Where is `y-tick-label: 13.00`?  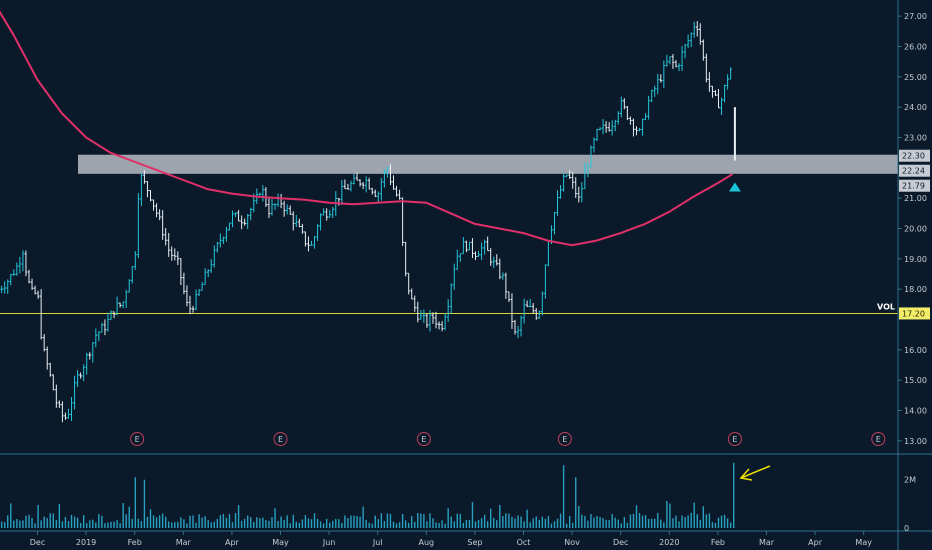
y-tick-label: 13.00 is located at coordinates (915, 441).